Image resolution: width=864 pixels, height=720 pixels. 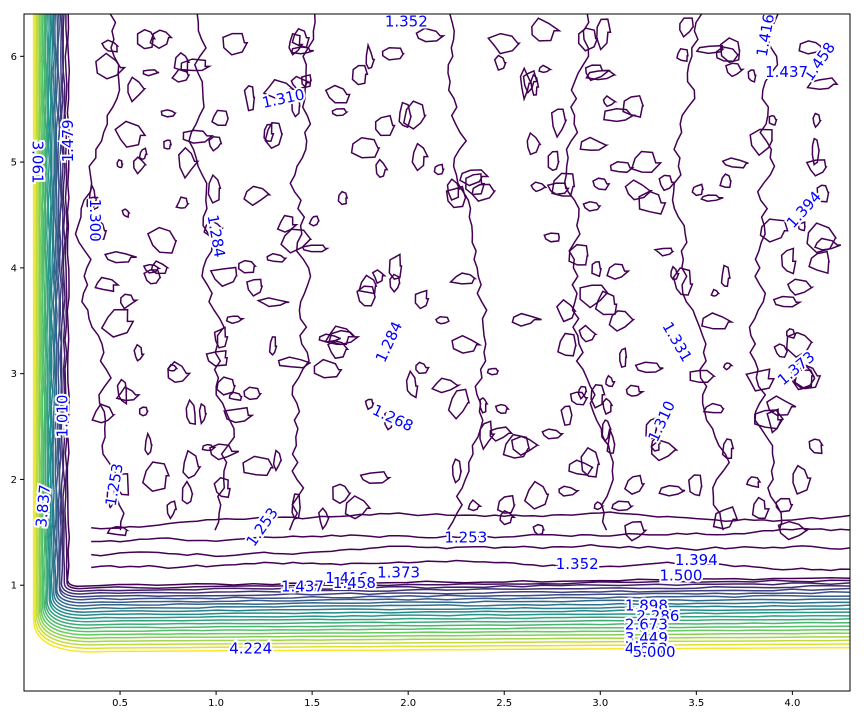 What do you see at coordinates (646, 638) in the screenshot?
I see `contour-label: 3.449` at bounding box center [646, 638].